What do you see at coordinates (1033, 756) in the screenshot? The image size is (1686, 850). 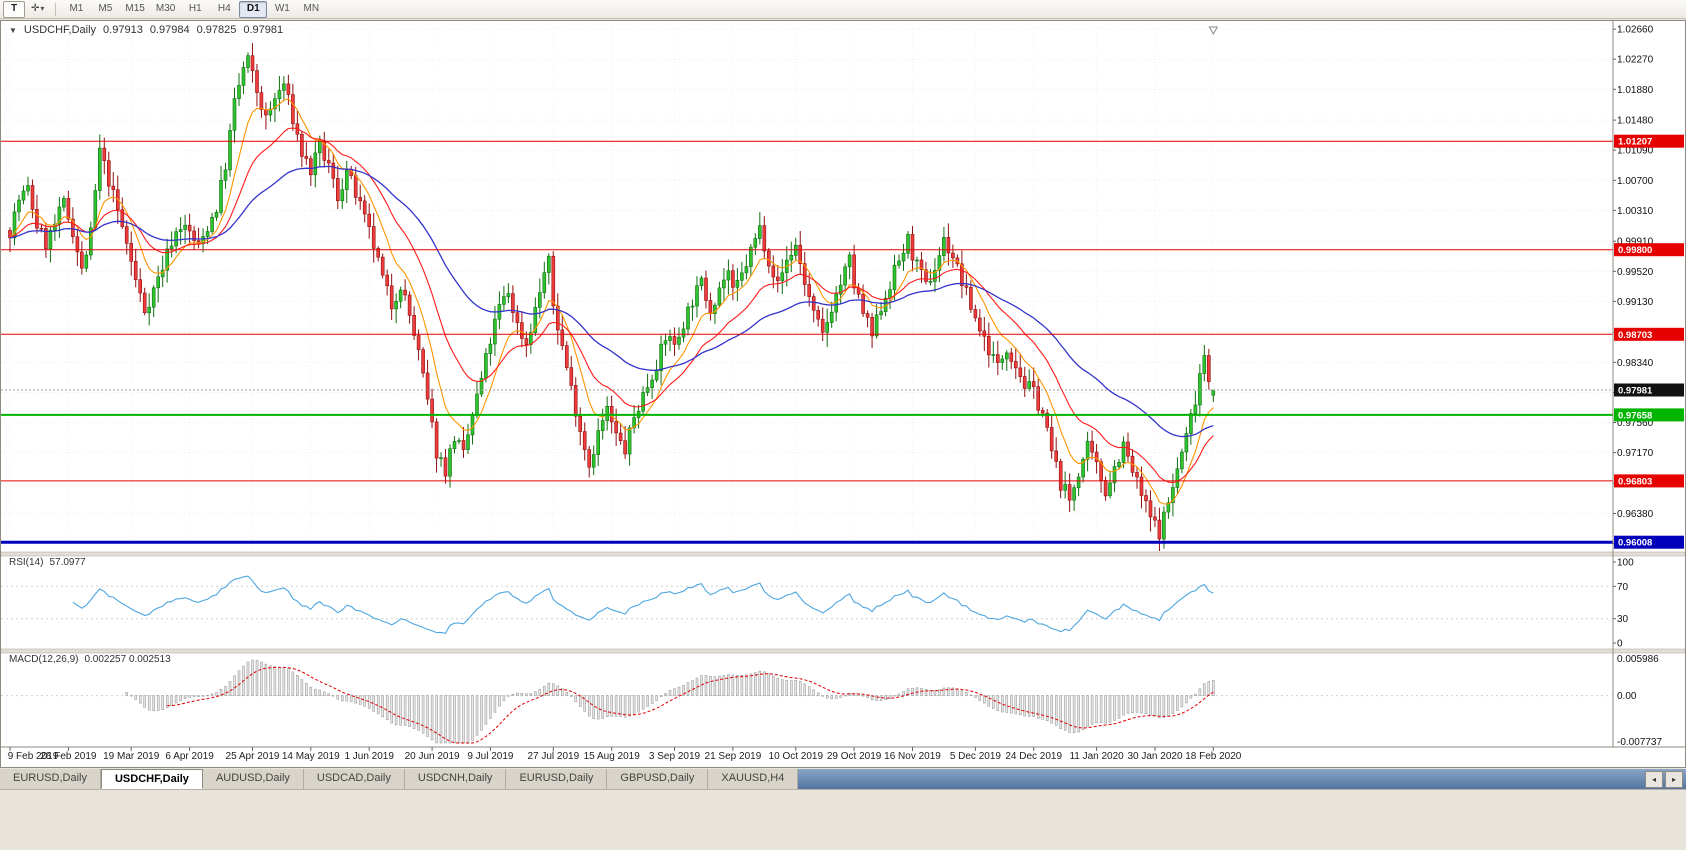 I see `svg-text: 24 Dec 2019` at bounding box center [1033, 756].